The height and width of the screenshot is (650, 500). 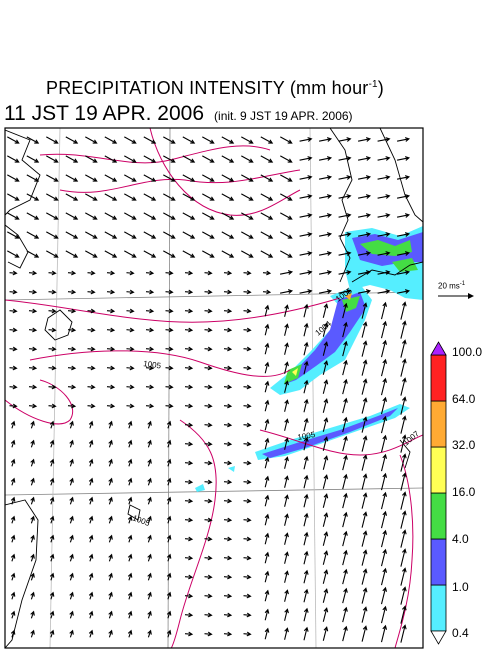 What do you see at coordinates (438, 378) in the screenshot?
I see `colorbar-segment` at bounding box center [438, 378].